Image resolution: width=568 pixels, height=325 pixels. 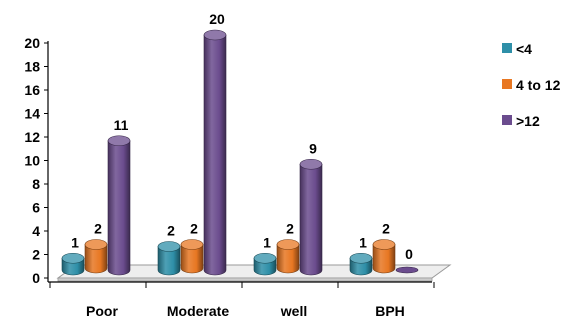 What do you see at coordinates (36, 231) in the screenshot?
I see `y-tick-label: 4` at bounding box center [36, 231].